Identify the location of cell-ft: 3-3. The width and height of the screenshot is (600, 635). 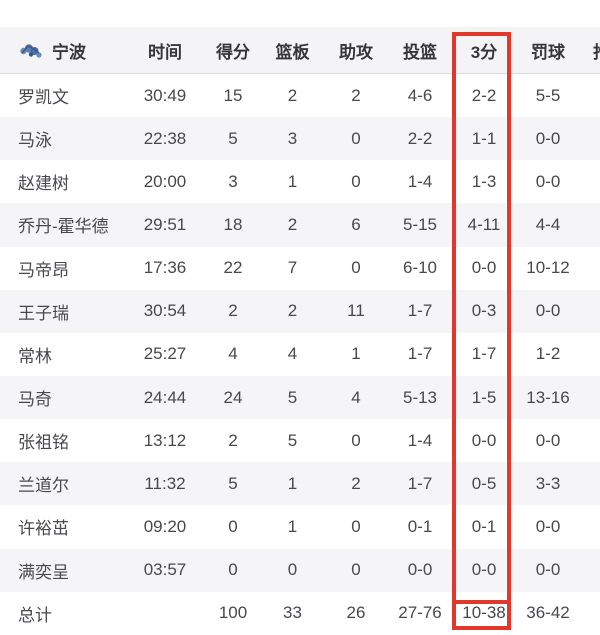
(548, 483).